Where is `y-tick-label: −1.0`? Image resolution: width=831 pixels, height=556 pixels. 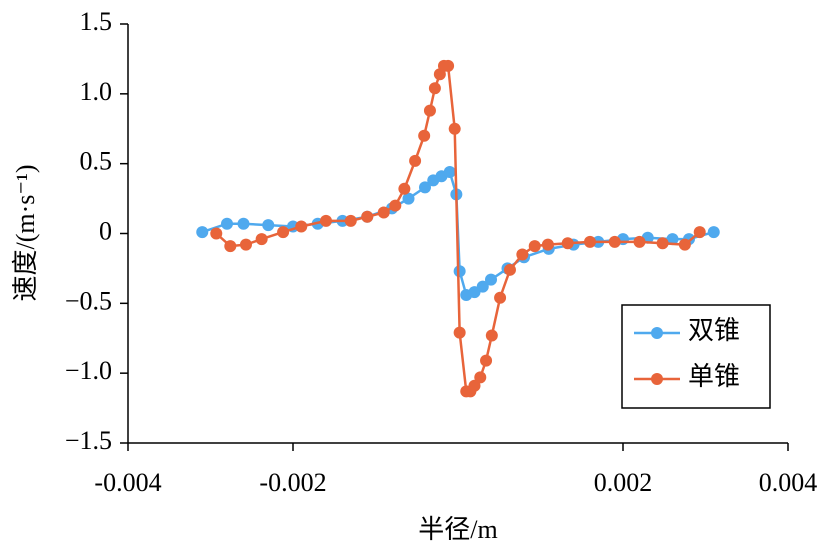
y-tick-label: −1.0 is located at coordinates (88, 370).